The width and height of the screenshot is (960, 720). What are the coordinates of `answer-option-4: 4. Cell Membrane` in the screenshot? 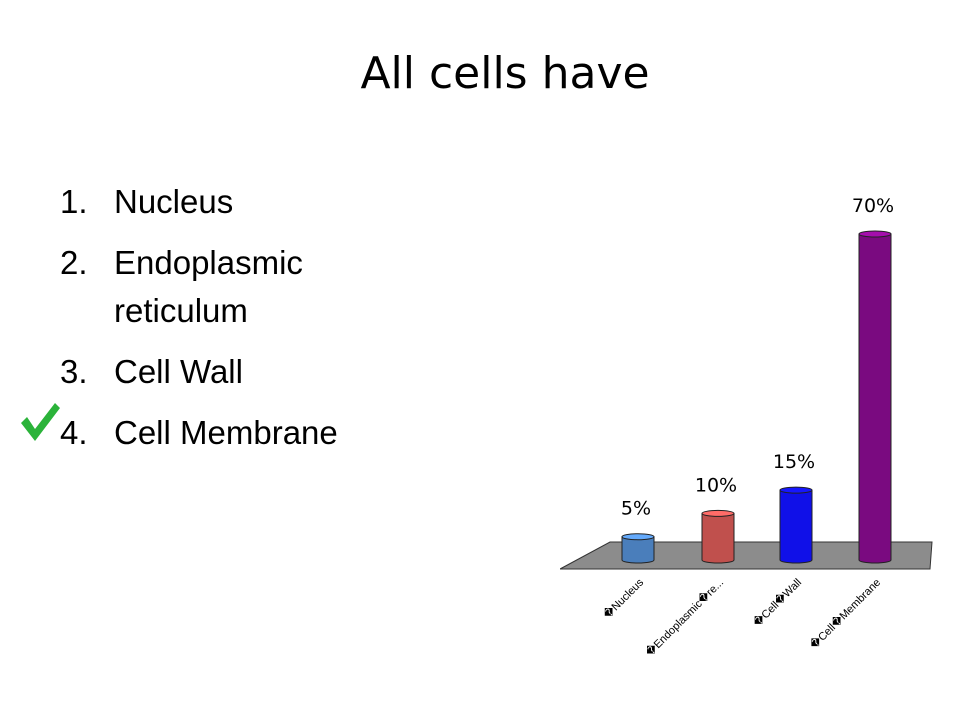 It's located at (187, 430).